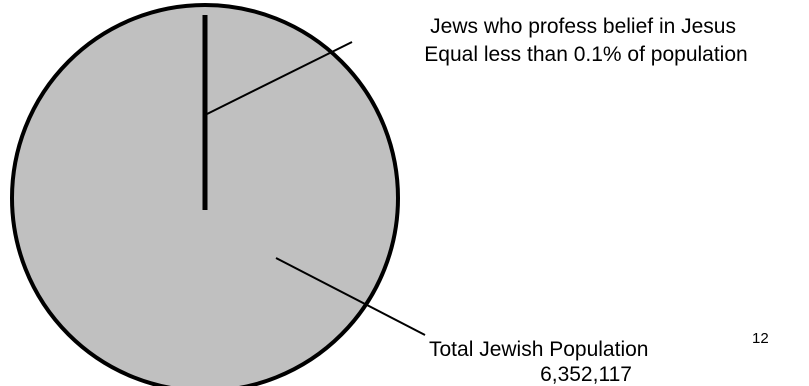  I want to click on slice-label-line-2: Equal less than 0.1% of population, so click(585, 54).